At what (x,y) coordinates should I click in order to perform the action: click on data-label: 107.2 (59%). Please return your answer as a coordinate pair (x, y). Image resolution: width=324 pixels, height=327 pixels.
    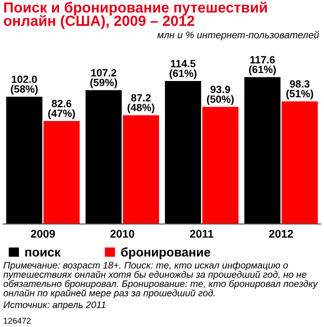
    Looking at the image, I should click on (104, 78).